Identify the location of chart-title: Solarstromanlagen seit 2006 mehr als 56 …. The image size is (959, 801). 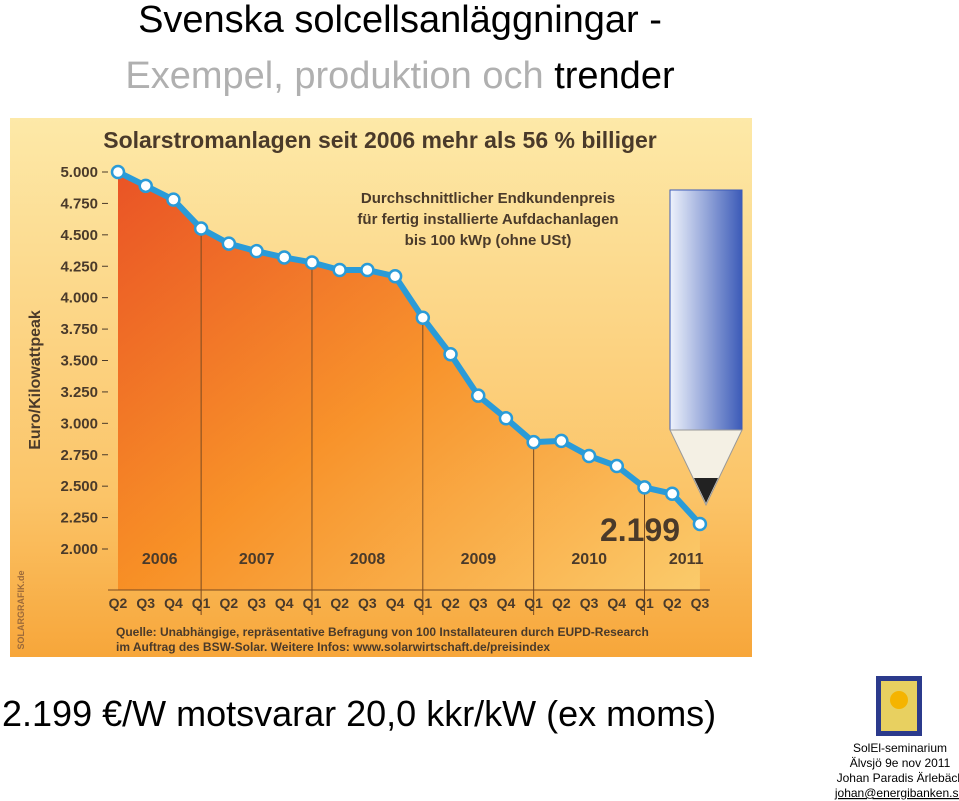
(380, 140).